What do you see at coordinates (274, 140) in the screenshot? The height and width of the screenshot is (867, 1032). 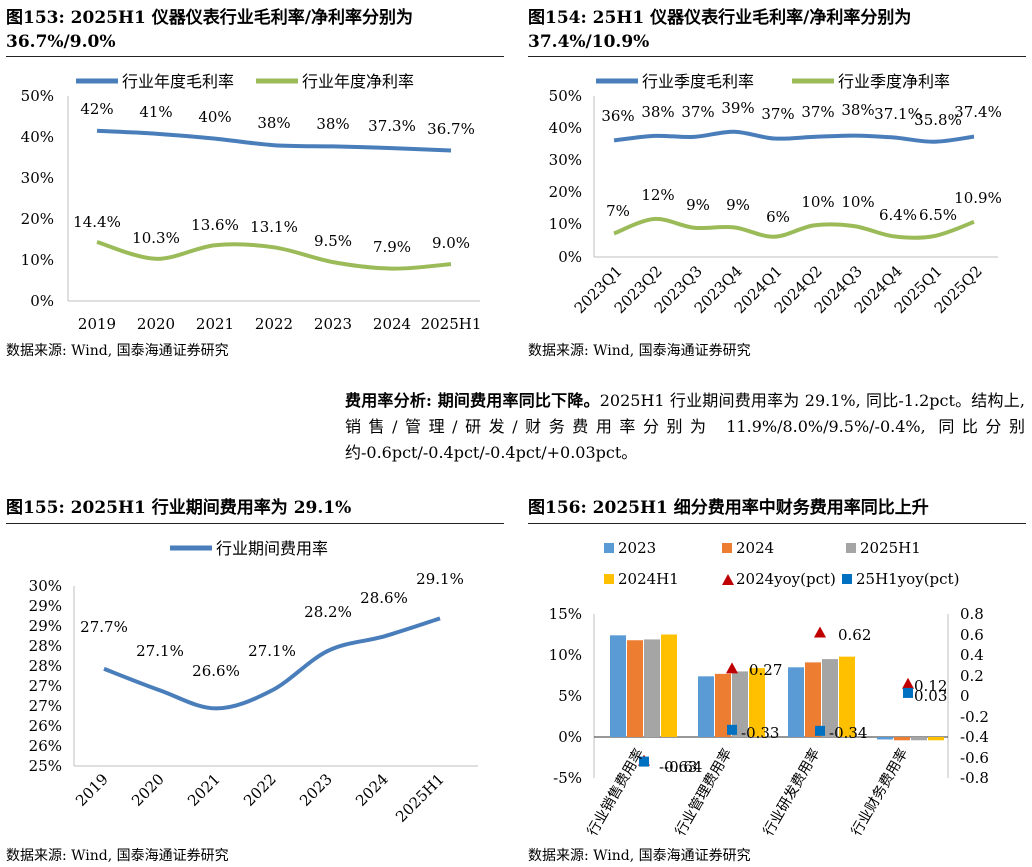 I see `c153-series-gross-line` at bounding box center [274, 140].